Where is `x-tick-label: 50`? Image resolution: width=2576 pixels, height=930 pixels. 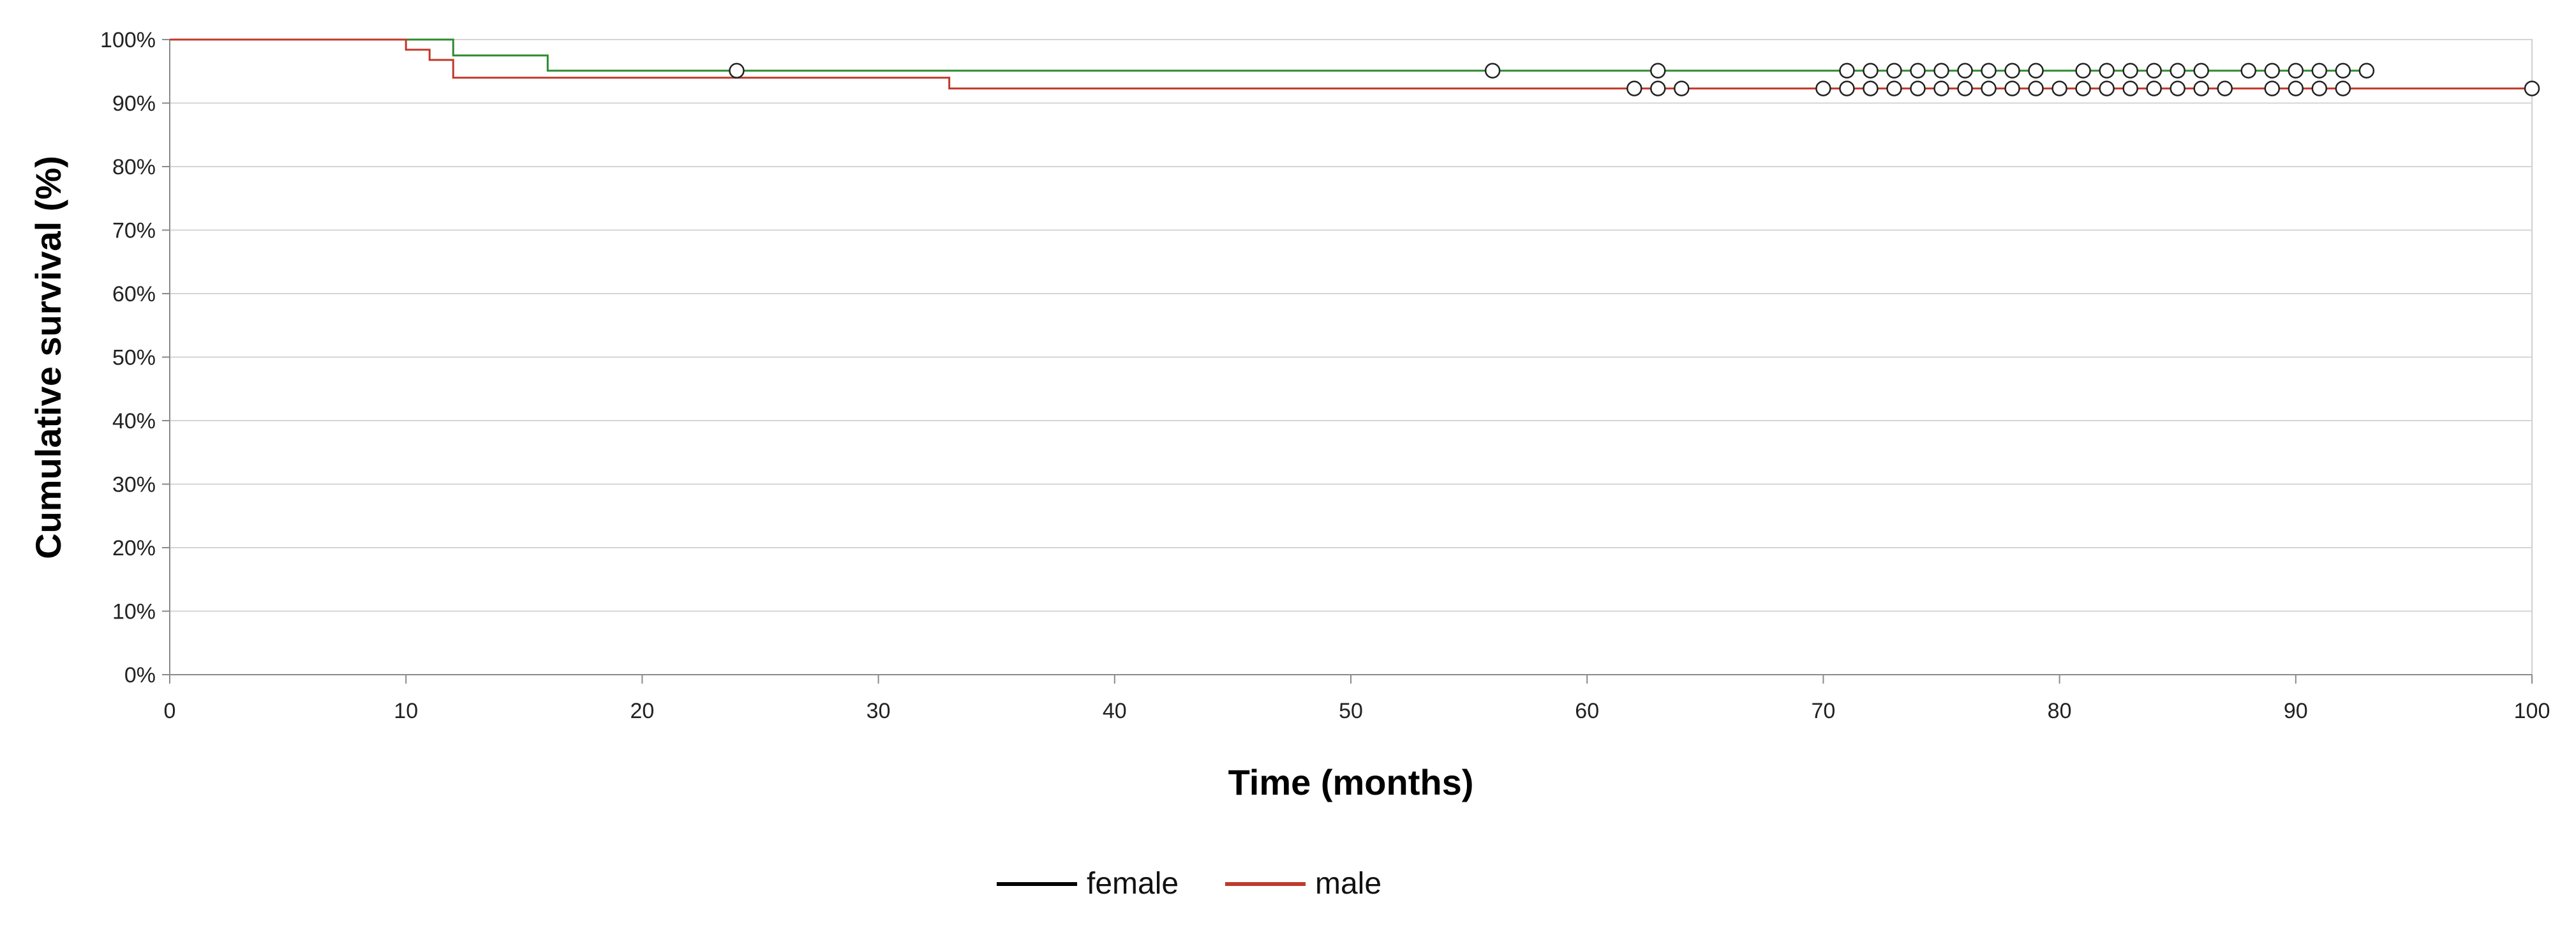
x-tick-label: 50 is located at coordinates (1351, 711).